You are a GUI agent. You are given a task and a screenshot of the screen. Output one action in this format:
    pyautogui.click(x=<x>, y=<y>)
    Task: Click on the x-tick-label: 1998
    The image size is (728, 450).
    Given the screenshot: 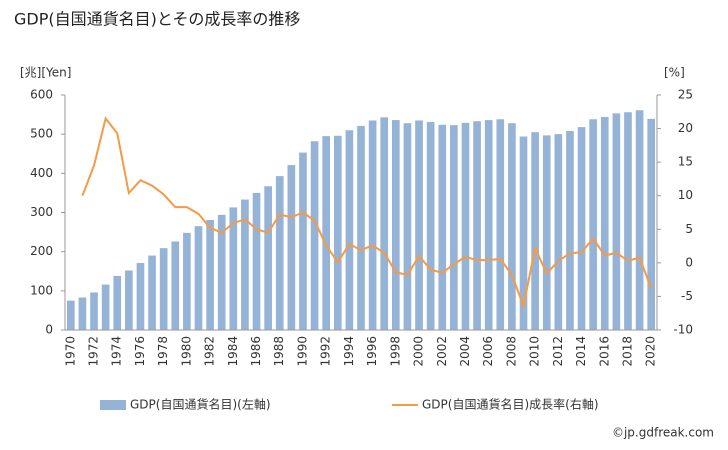 What is the action you would take?
    pyautogui.click(x=395, y=351)
    